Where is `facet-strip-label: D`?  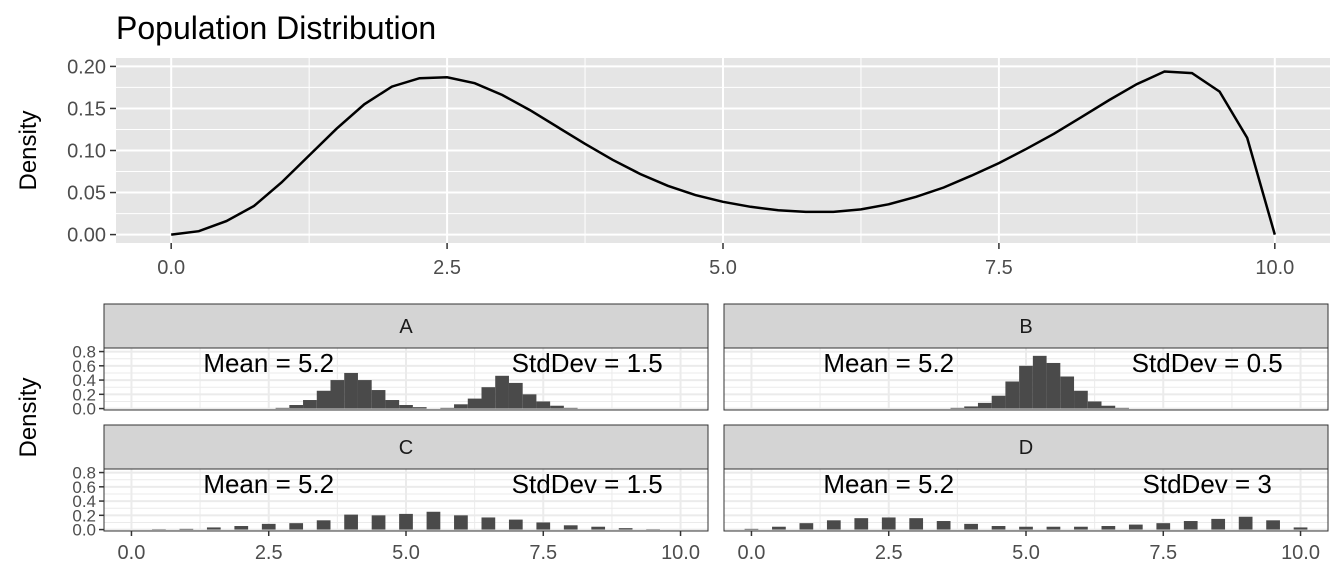
facet-strip-label: D is located at coordinates (1026, 448).